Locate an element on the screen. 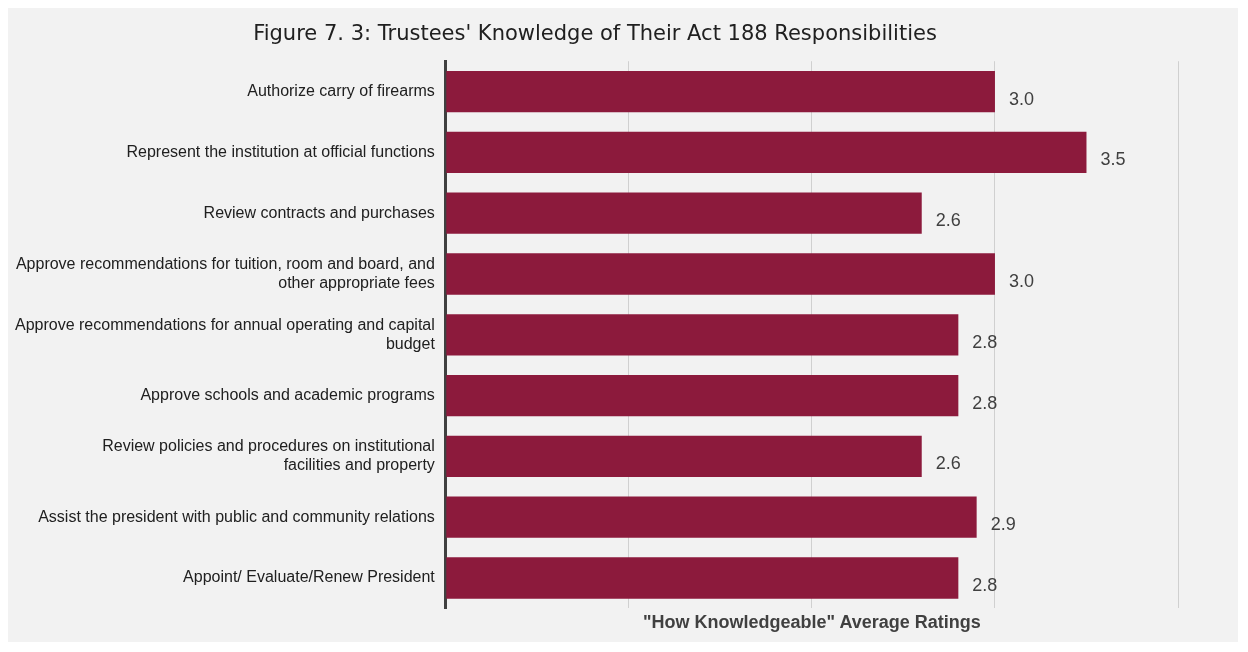 The height and width of the screenshot is (652, 1248). y-tick-label: Appoint/ Evaluate/Renew President is located at coordinates (309, 577).